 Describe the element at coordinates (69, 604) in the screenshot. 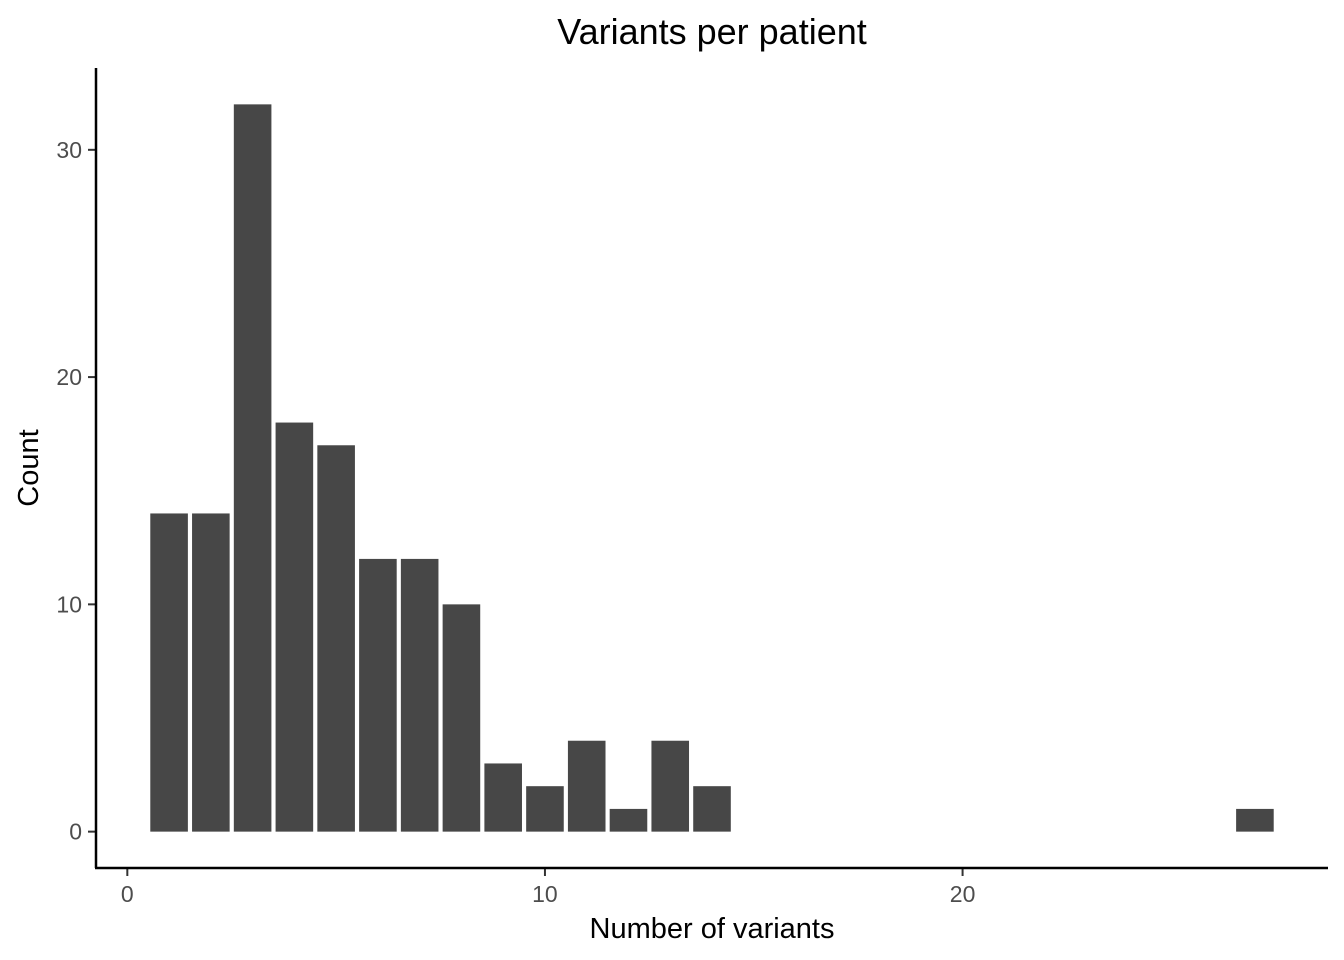

I see `y-tick-label-10: 10` at that location.